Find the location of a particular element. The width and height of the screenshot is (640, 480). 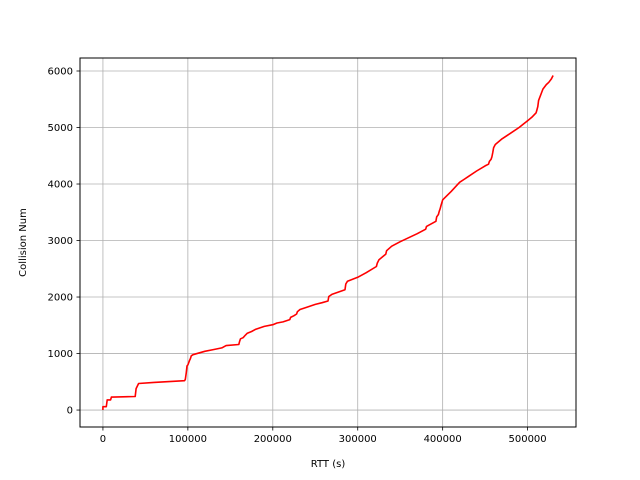

y-axis-ticks: 0 1000 2000 3000 4000 5000 6000 is located at coordinates (64, 241).